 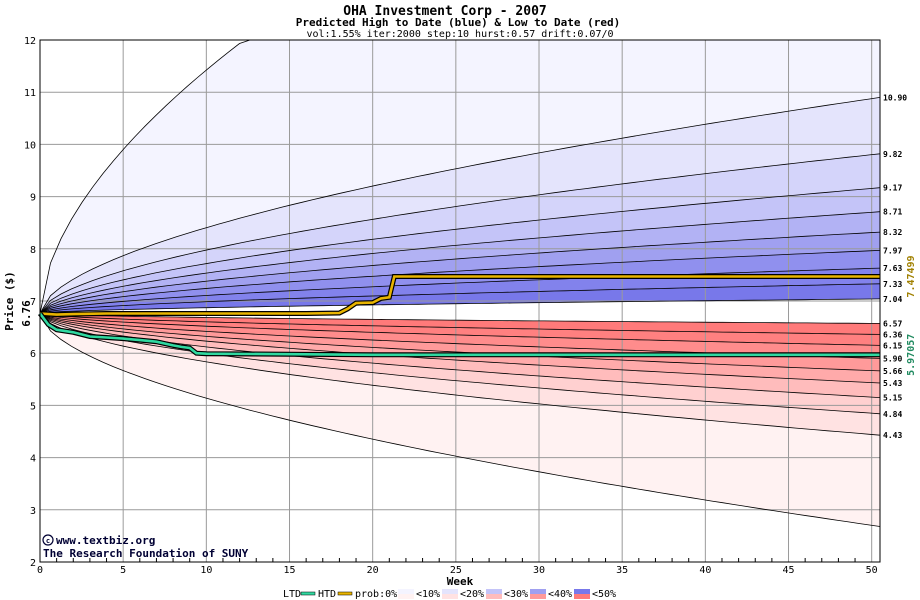 What do you see at coordinates (892, 212) in the screenshot?
I see `quantile-end-label: 8.71` at bounding box center [892, 212].